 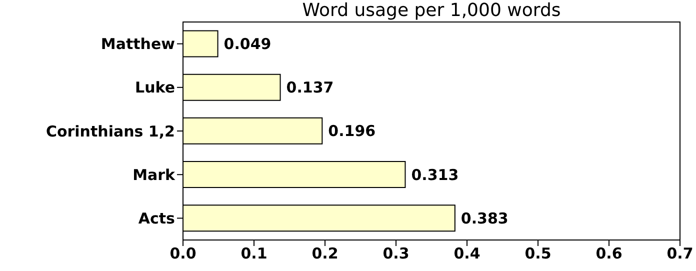 What do you see at coordinates (467, 253) in the screenshot?
I see `x-tick-label: 0.4` at bounding box center [467, 253].